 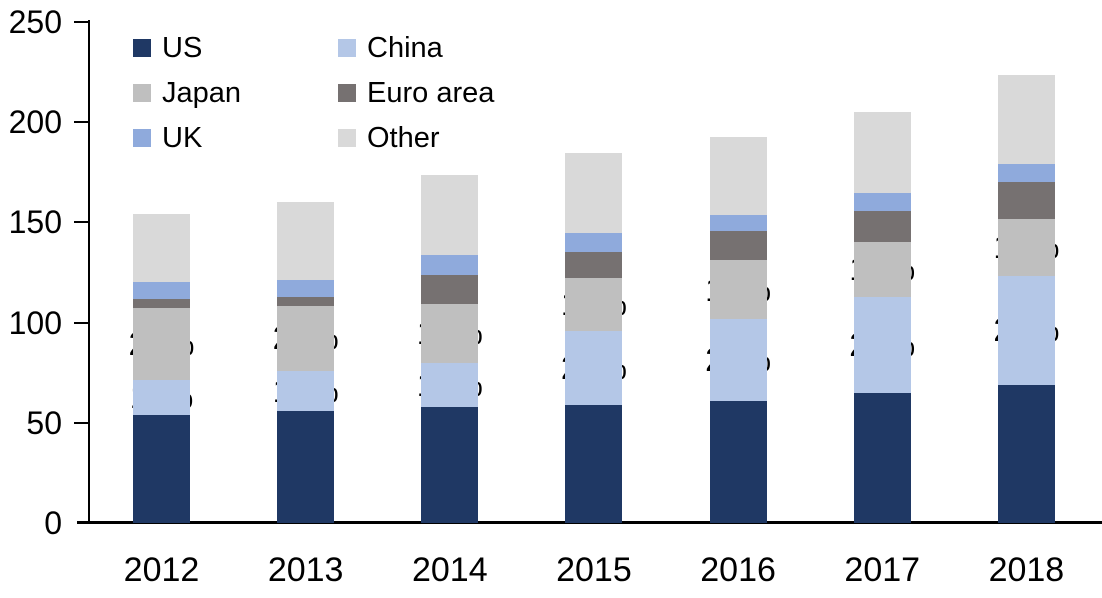 What do you see at coordinates (306, 466) in the screenshot?
I see `segment-us-2013` at bounding box center [306, 466].